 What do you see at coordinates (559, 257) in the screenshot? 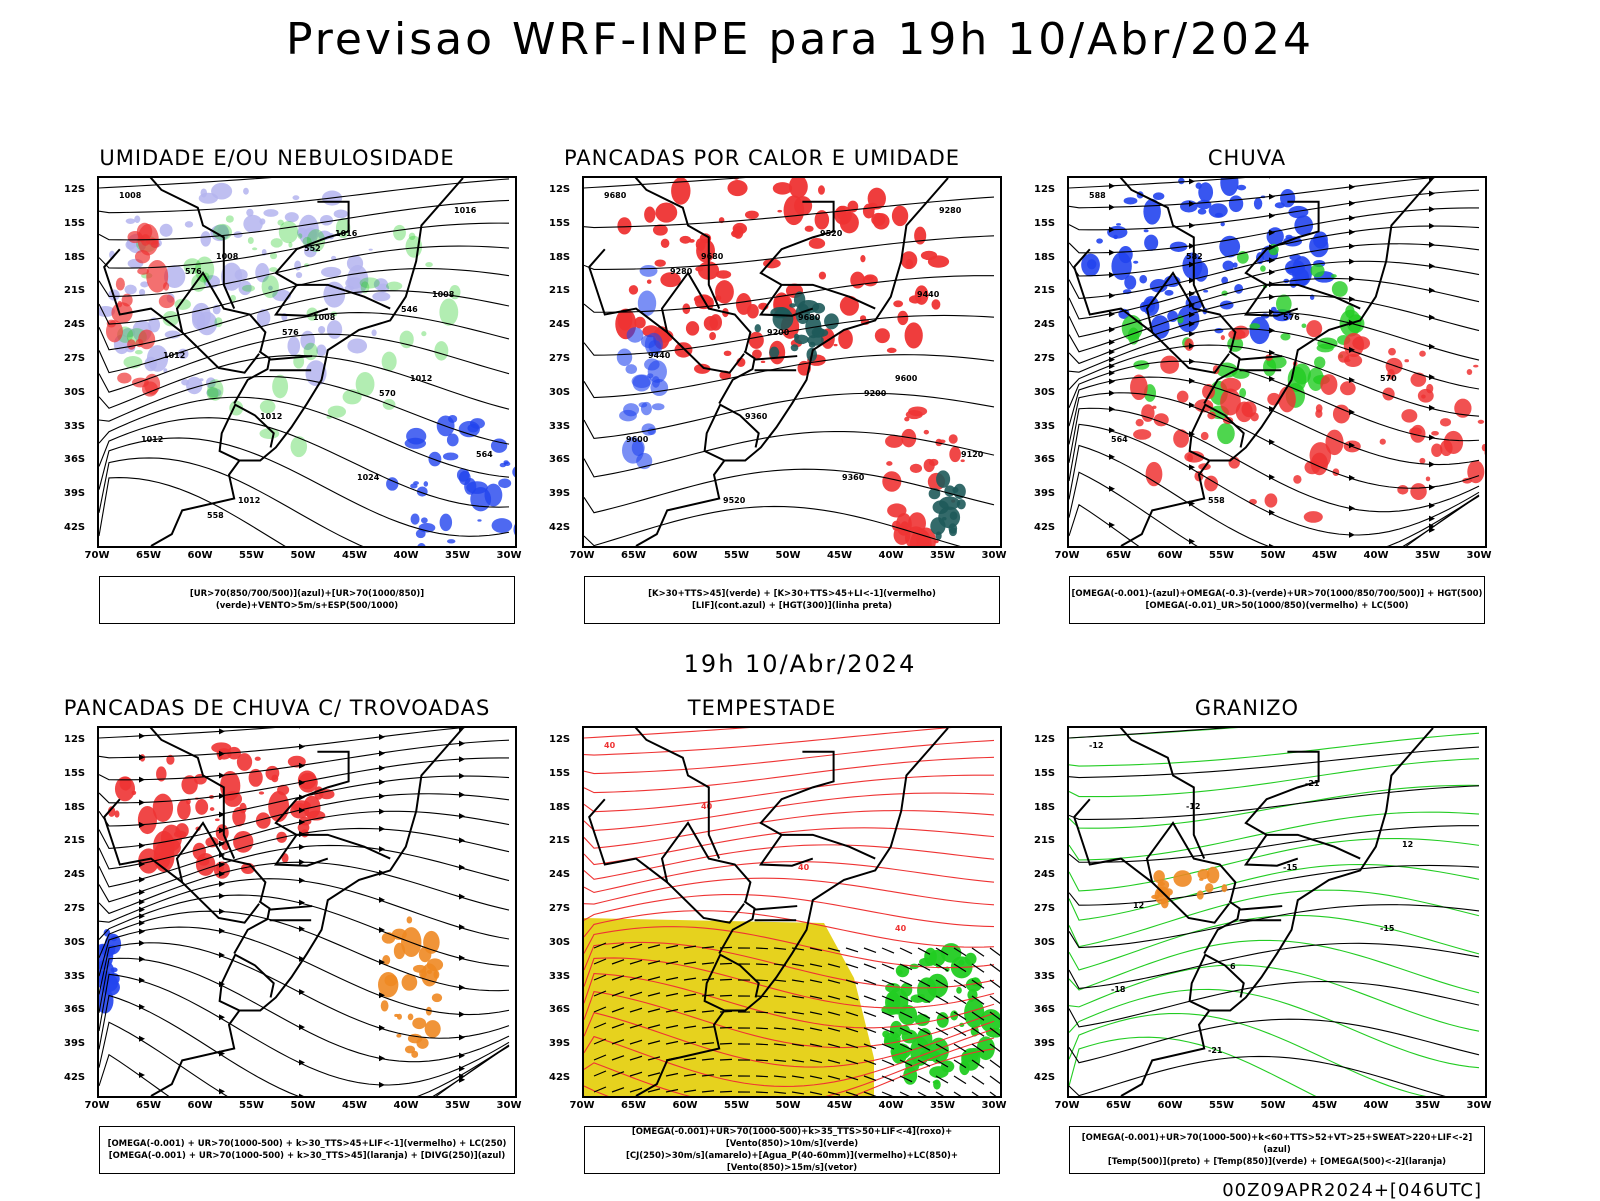
I see `latitude-label: 18S` at bounding box center [559, 257].